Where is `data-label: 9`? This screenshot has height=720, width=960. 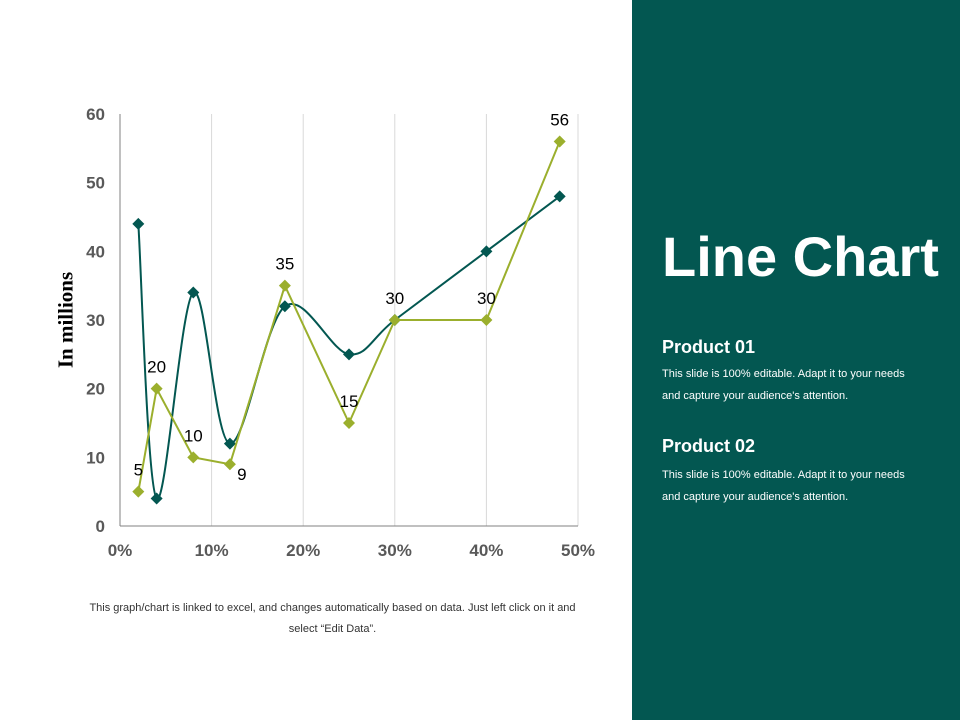
data-label: 9 is located at coordinates (241, 474).